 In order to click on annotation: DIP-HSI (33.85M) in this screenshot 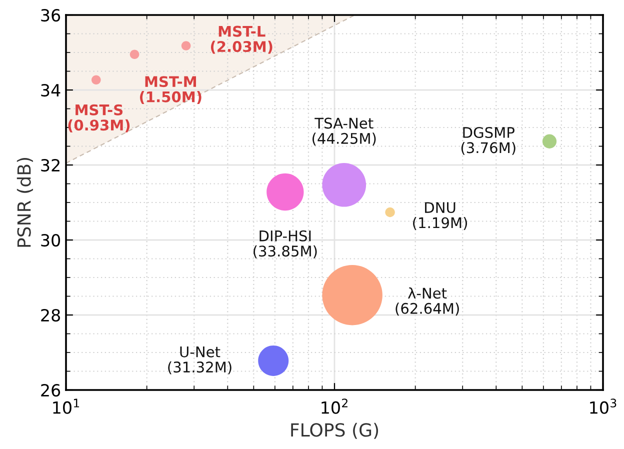, I will do `click(285, 244)`.